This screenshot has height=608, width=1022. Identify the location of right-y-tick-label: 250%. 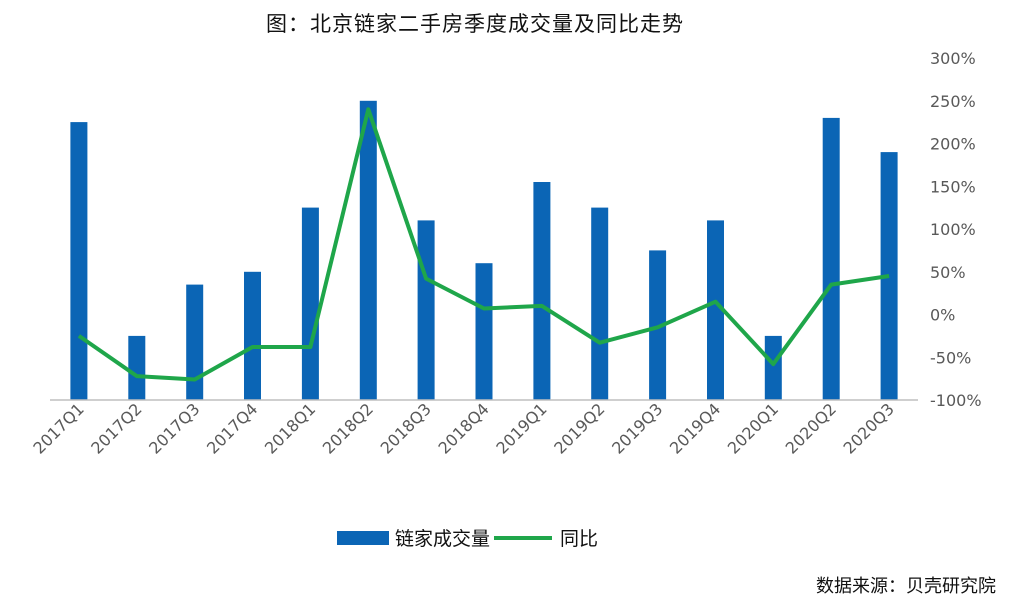
(953, 101).